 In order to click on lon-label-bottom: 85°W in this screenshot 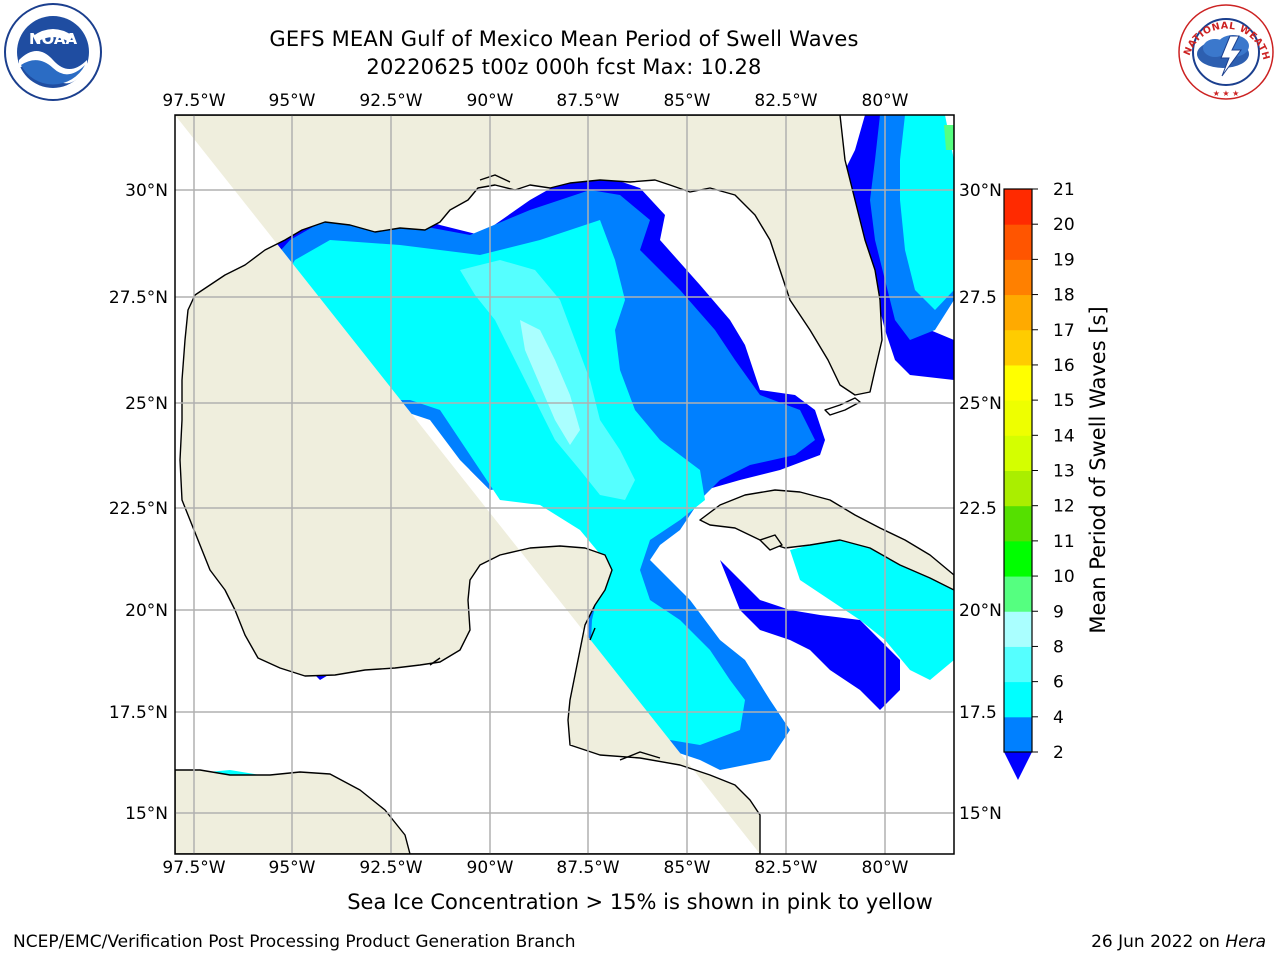, I will do `click(687, 868)`.